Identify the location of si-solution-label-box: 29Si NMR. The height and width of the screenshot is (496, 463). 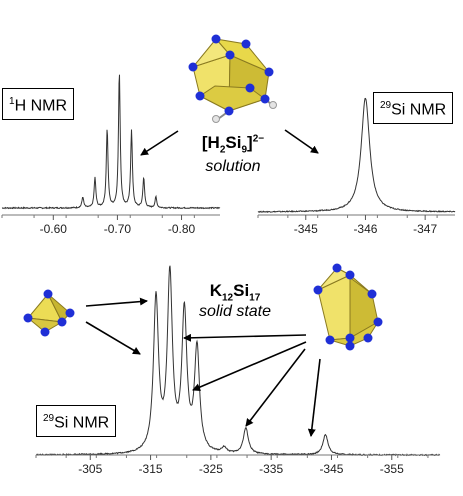
(413, 108).